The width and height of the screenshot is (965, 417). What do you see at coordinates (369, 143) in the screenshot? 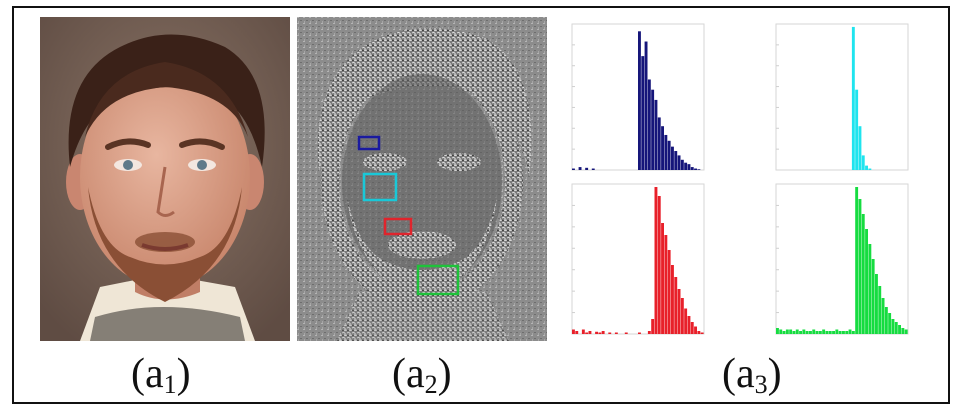
I see `forehead-region-box` at bounding box center [369, 143].